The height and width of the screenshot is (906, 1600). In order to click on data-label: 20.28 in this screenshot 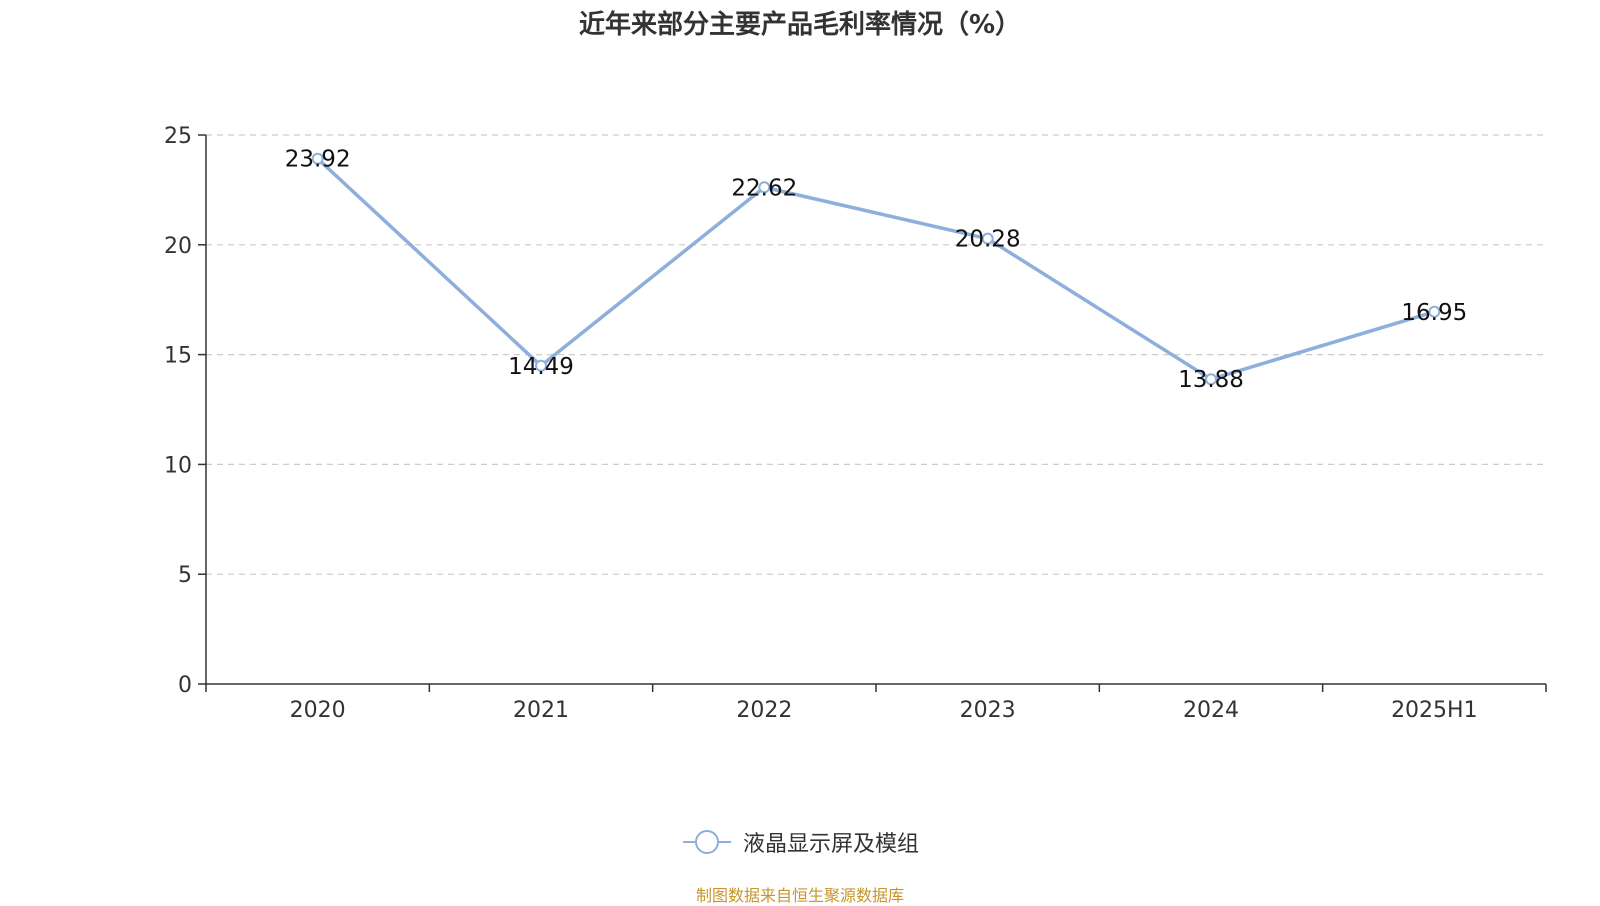, I will do `click(988, 240)`.